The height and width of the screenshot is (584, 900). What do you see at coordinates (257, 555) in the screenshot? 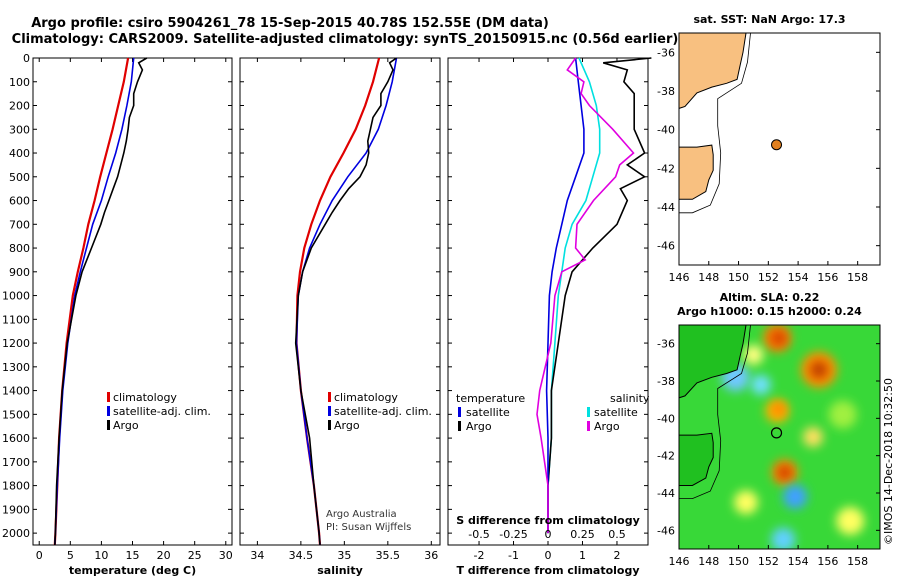
I see `x-tick-label: 34` at bounding box center [257, 555].